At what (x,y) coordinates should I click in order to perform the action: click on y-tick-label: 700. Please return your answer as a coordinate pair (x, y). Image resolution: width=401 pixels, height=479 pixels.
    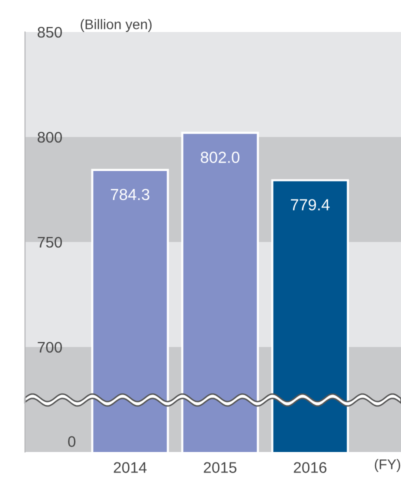
    Looking at the image, I should click on (50, 347).